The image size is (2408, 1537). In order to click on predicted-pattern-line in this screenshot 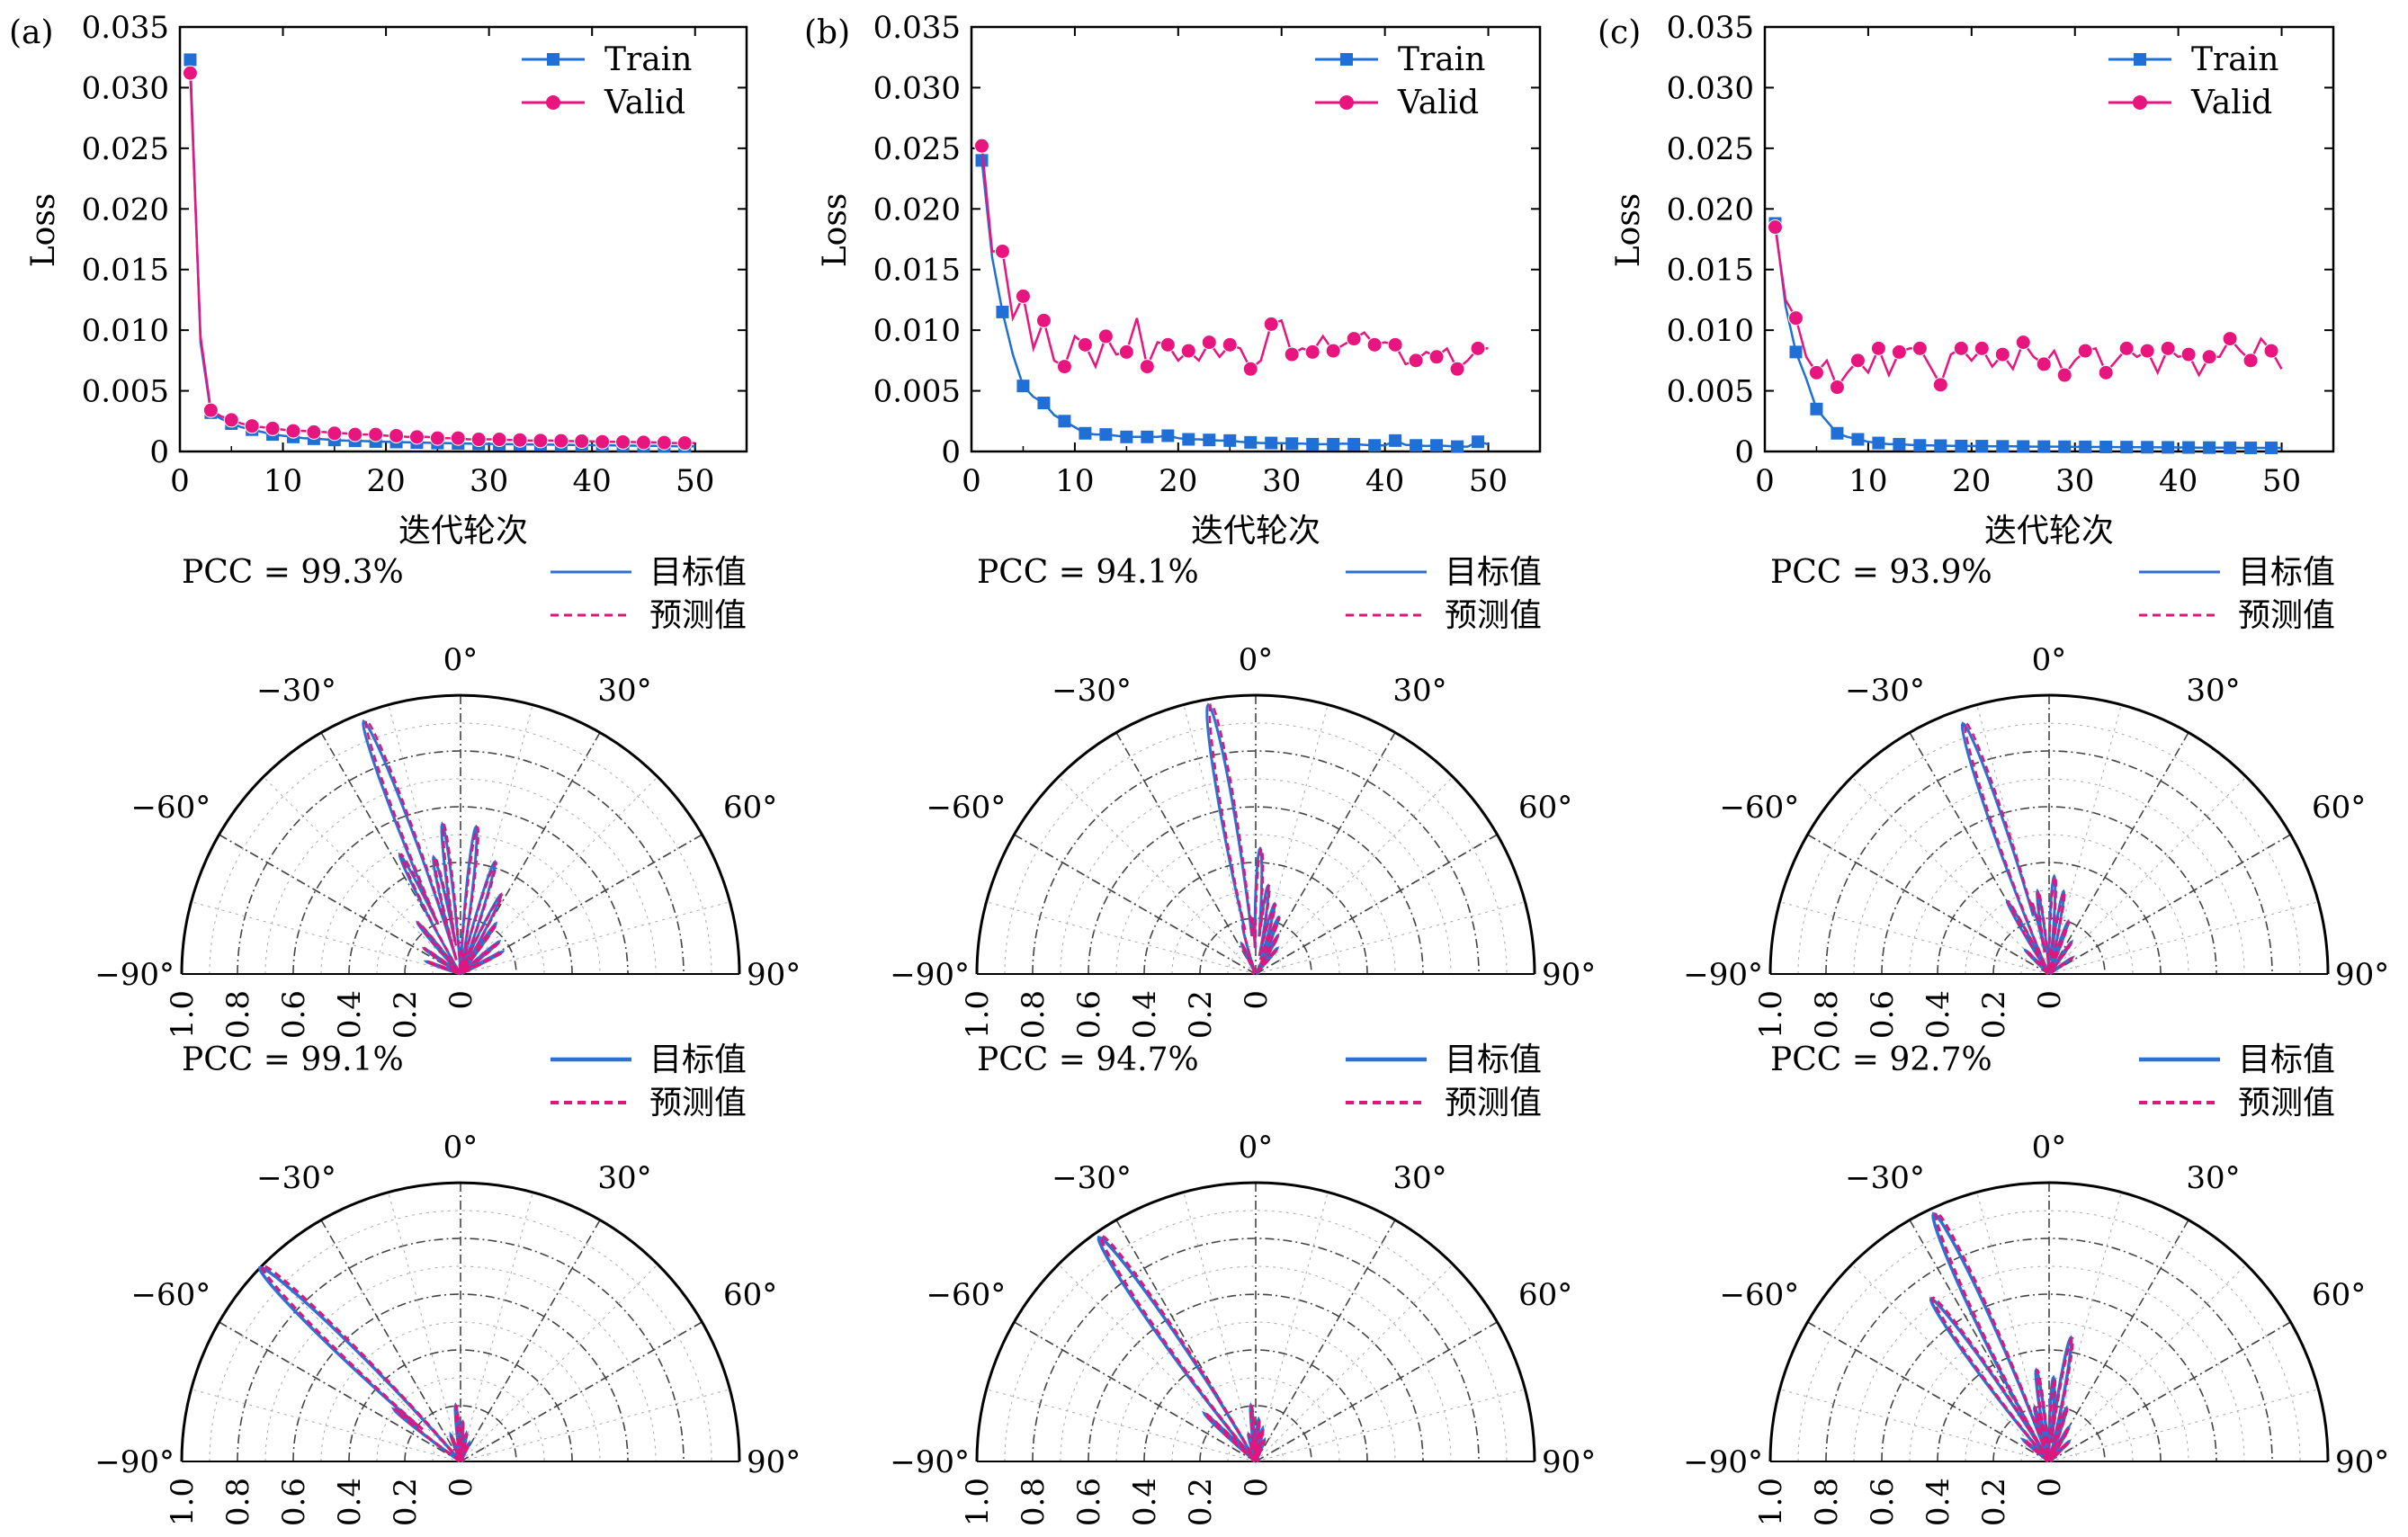, I will do `click(434, 847)`.